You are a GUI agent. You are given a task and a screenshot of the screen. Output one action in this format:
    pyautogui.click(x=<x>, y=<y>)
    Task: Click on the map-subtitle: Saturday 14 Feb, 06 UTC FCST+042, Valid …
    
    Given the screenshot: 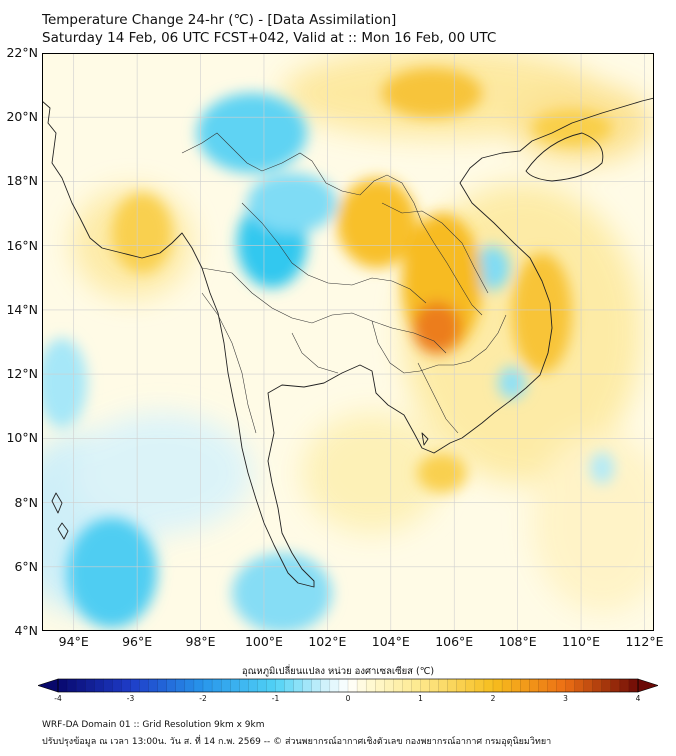 What is the action you would take?
    pyautogui.click(x=269, y=38)
    